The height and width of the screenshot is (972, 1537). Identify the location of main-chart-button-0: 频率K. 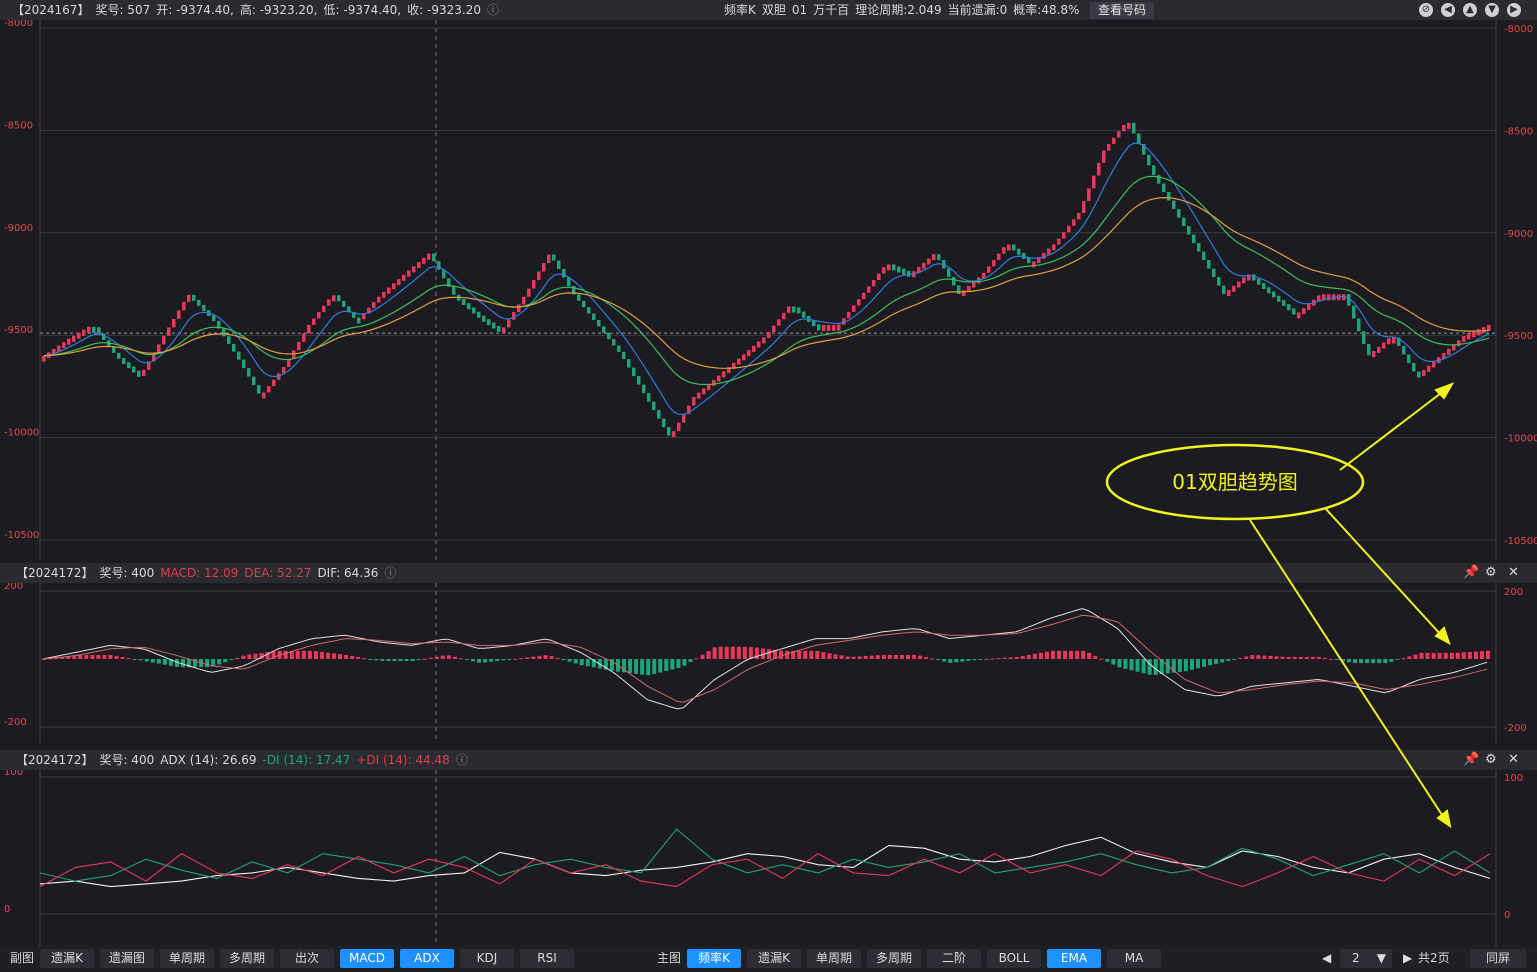
(714, 958).